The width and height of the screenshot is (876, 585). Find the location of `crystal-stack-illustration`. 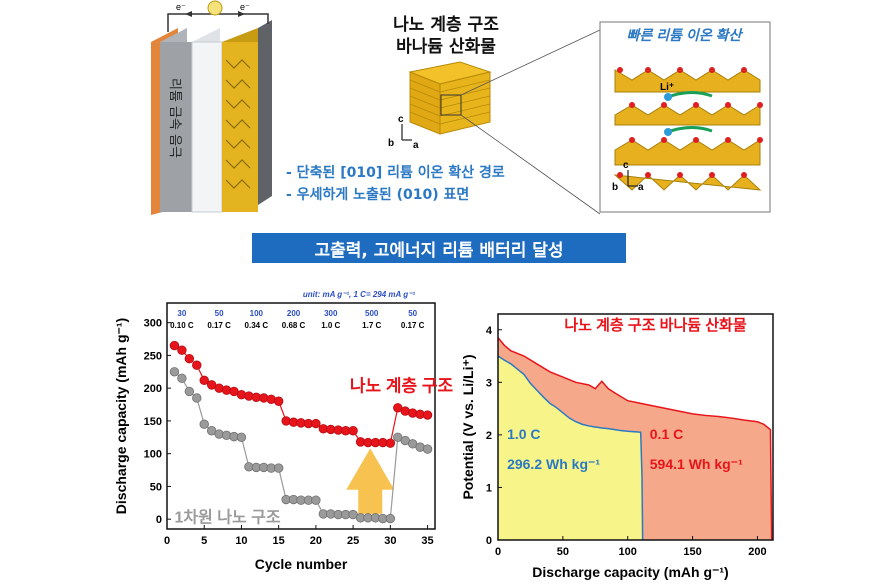

crystal-stack-illustration is located at coordinates (504, 122).